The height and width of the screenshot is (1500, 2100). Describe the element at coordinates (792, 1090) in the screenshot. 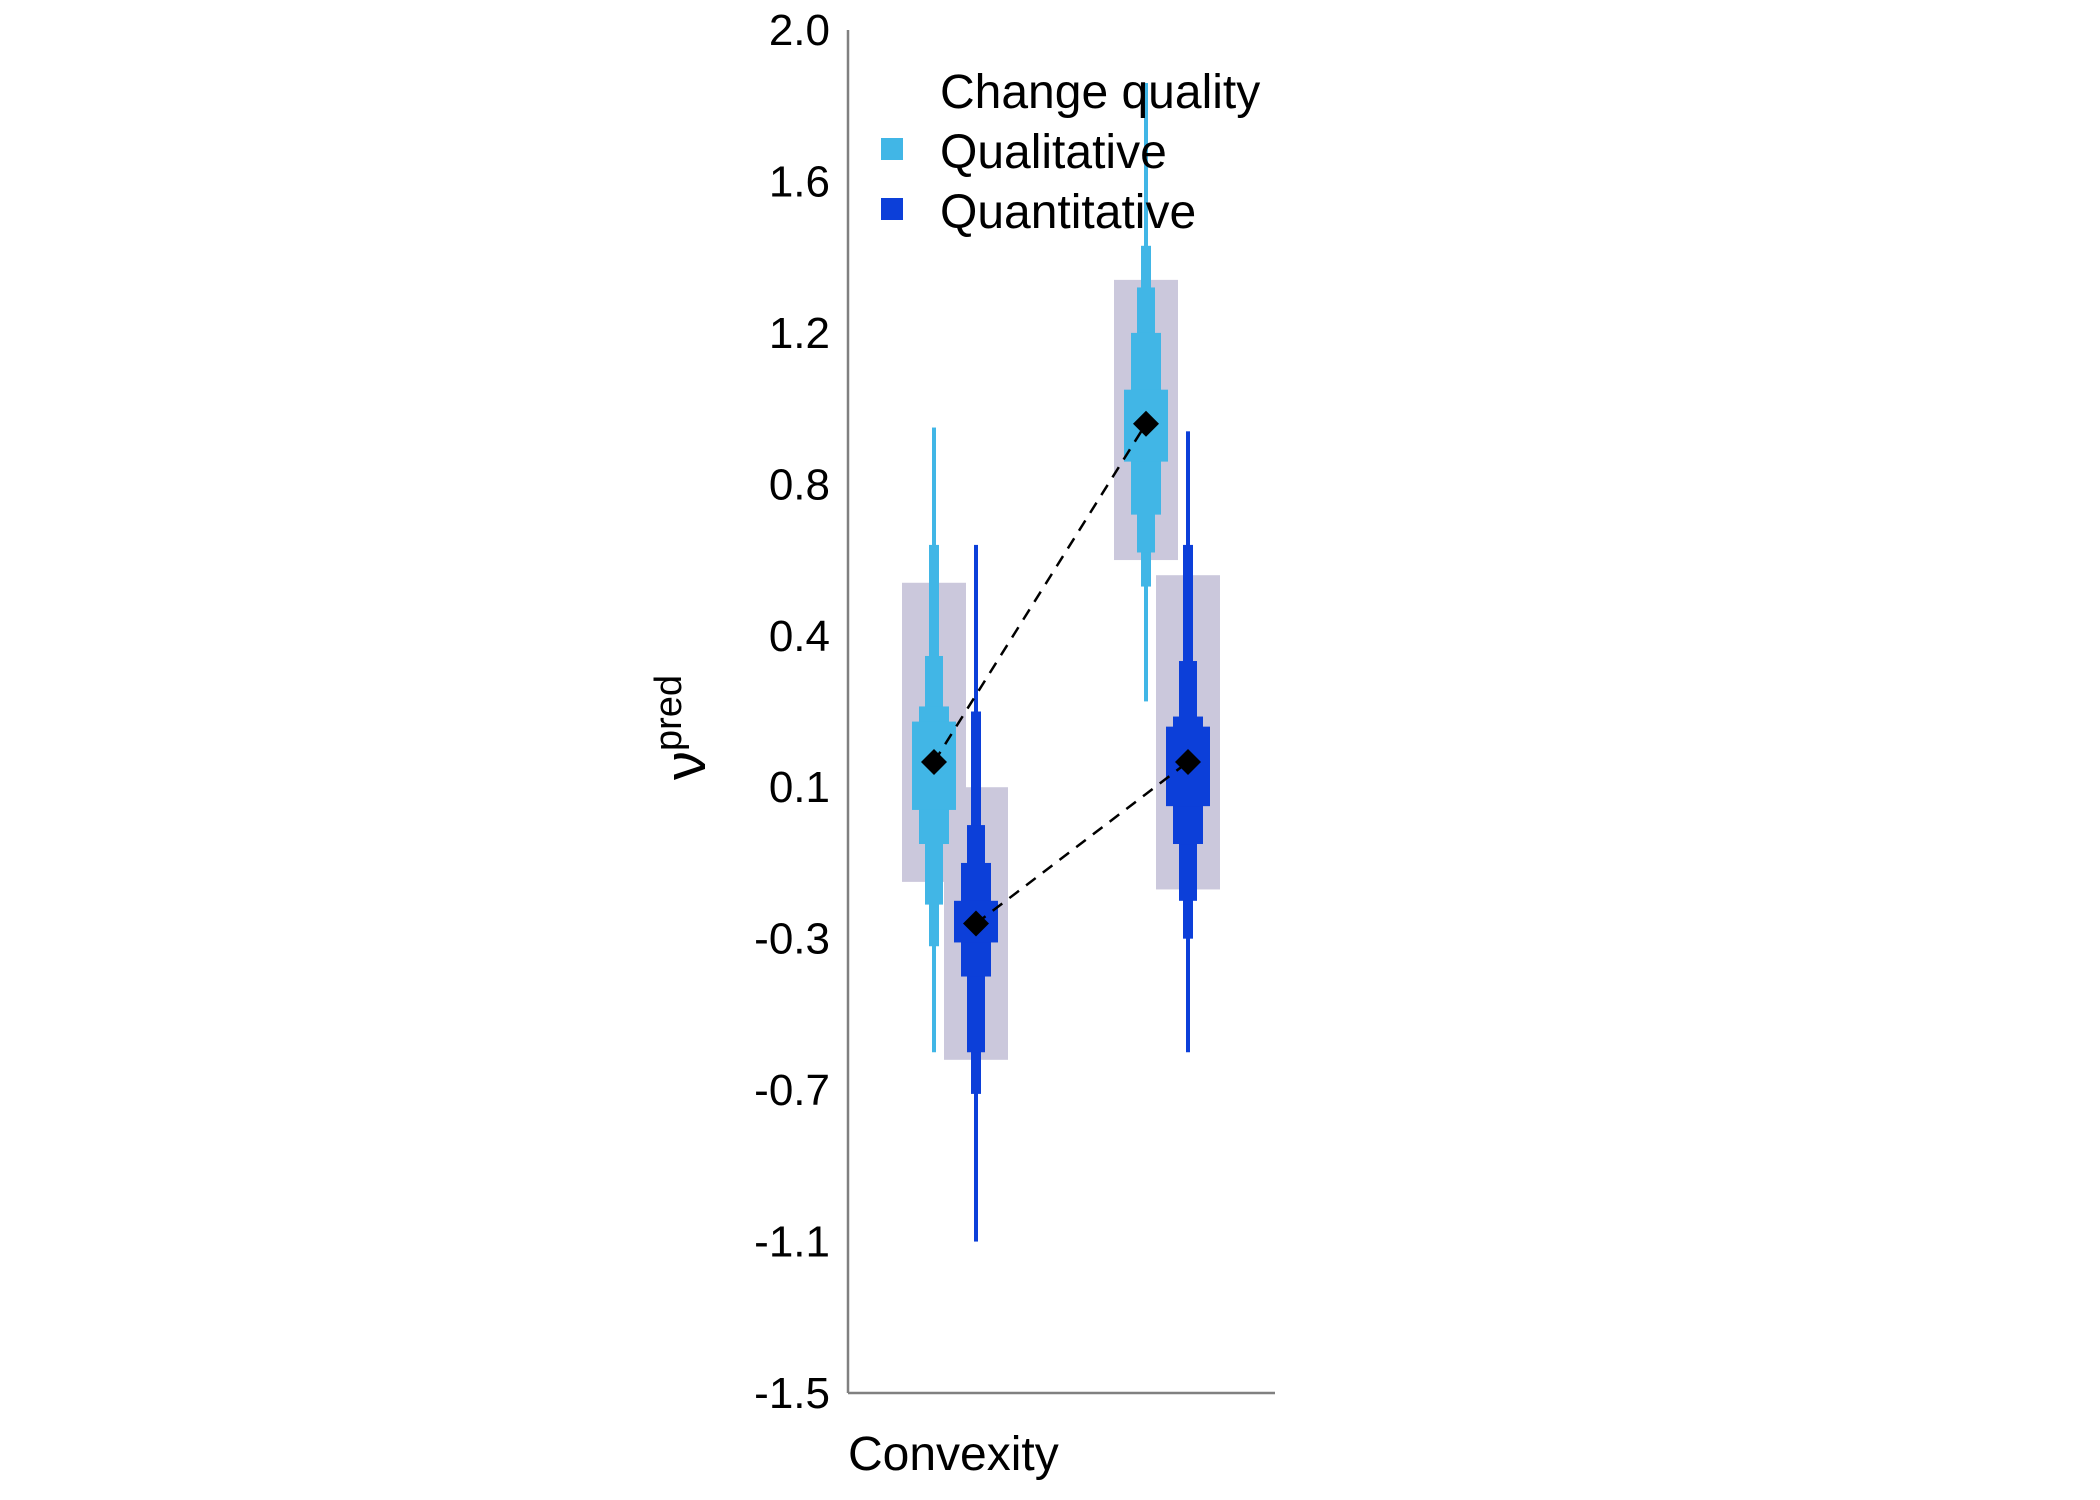

I see `y-tick-label: -0.7` at that location.